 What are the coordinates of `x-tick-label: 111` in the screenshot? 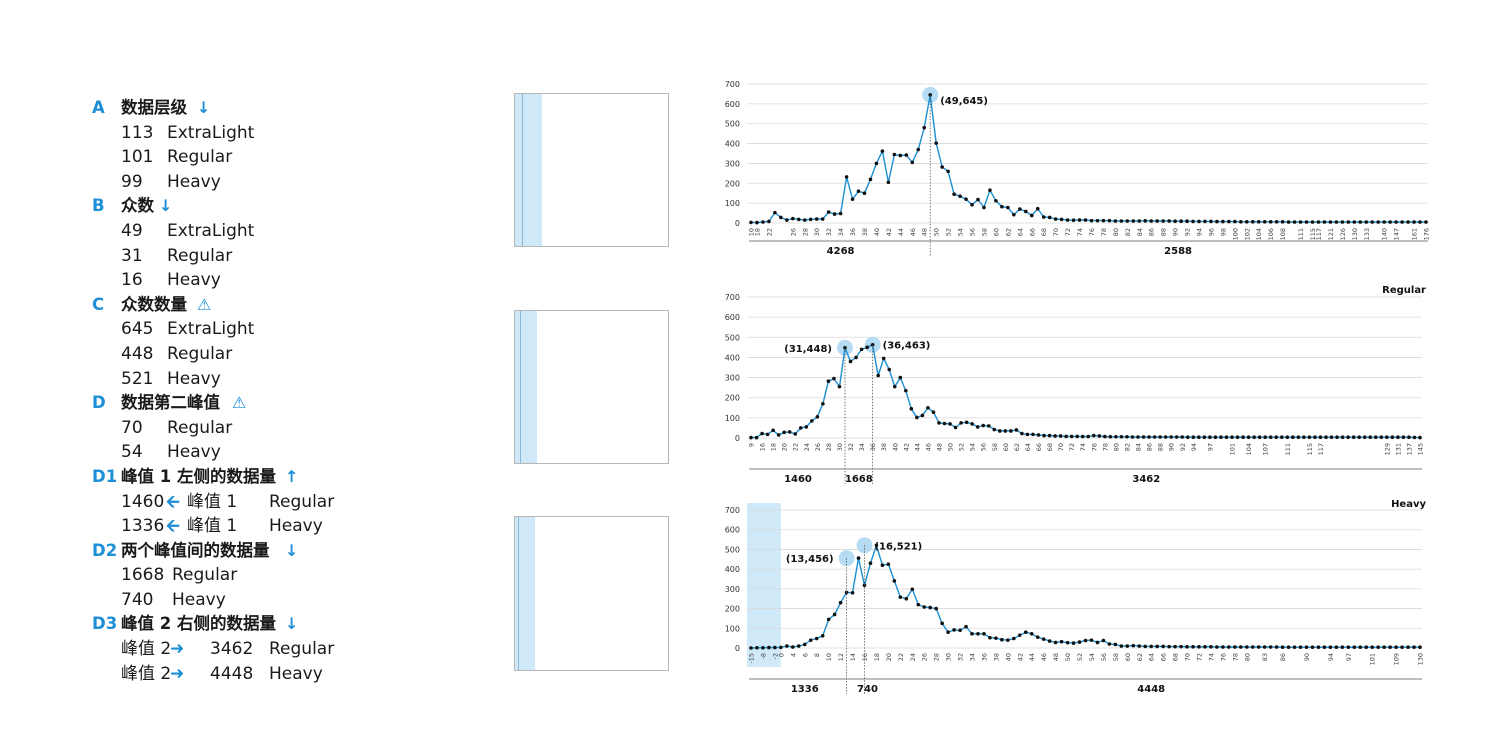 It's located at (1288, 449).